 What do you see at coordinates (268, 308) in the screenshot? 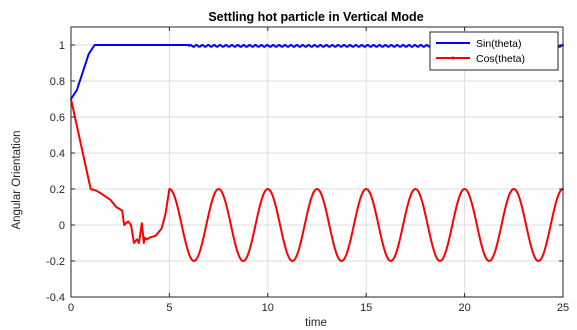
I see `x-tick-label: 10` at bounding box center [268, 308].